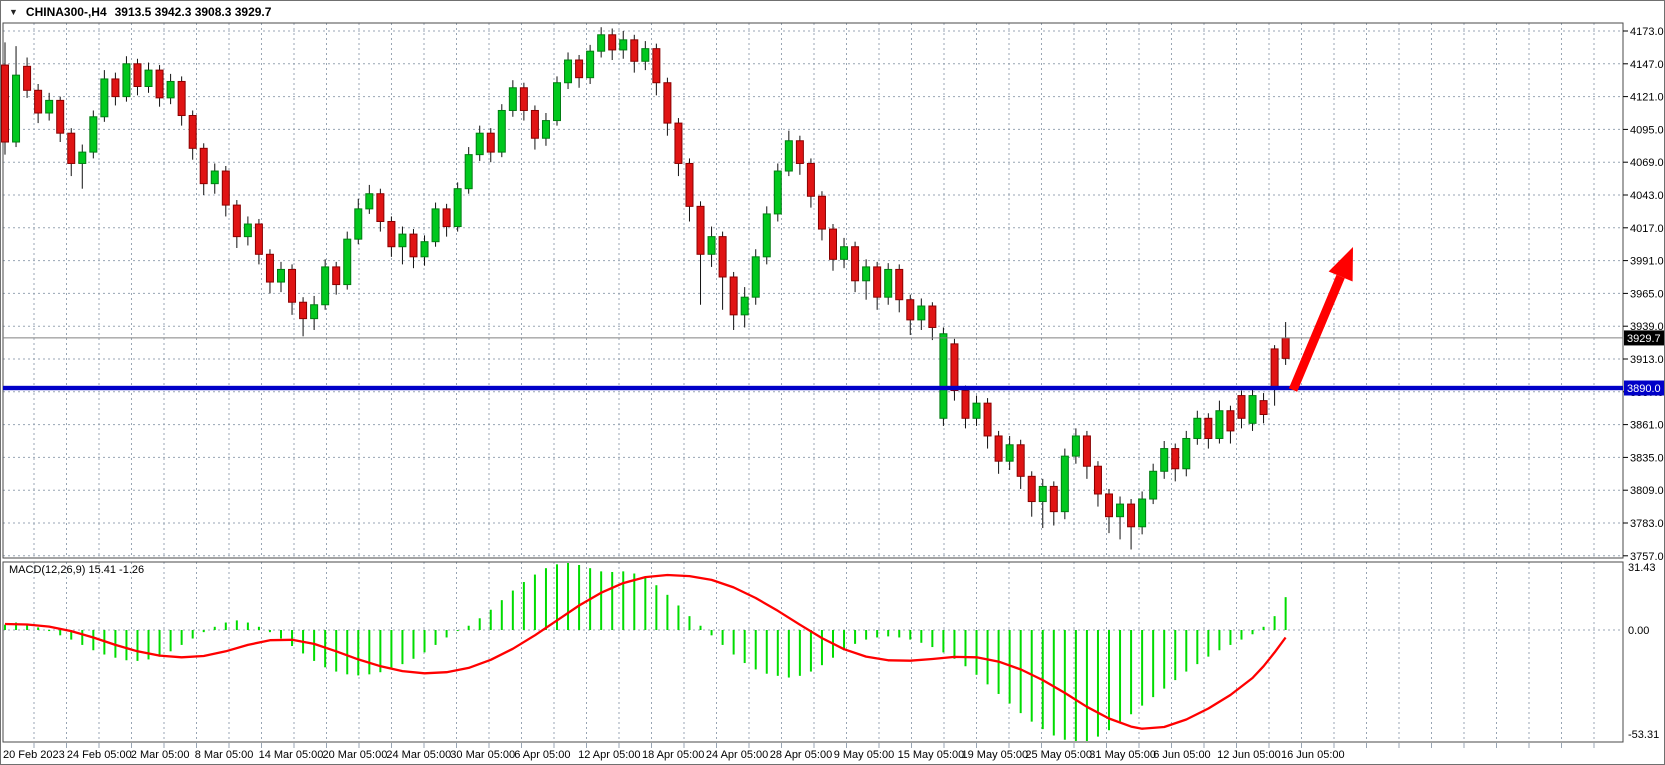 The image size is (1665, 765). I want to click on svg-text: 24 Feb 05:00, so click(99, 755).